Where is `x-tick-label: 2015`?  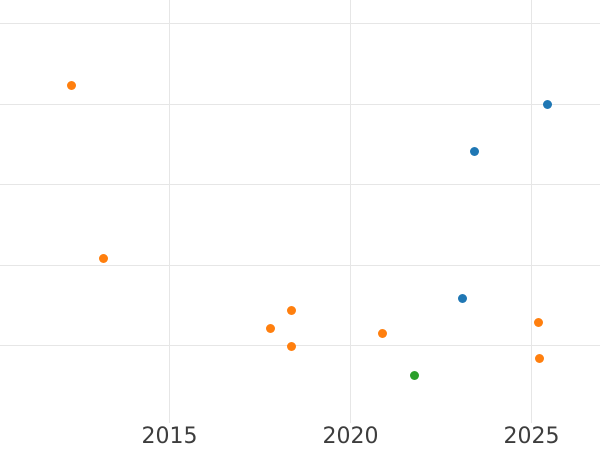 x-tick-label: 2015 is located at coordinates (169, 436).